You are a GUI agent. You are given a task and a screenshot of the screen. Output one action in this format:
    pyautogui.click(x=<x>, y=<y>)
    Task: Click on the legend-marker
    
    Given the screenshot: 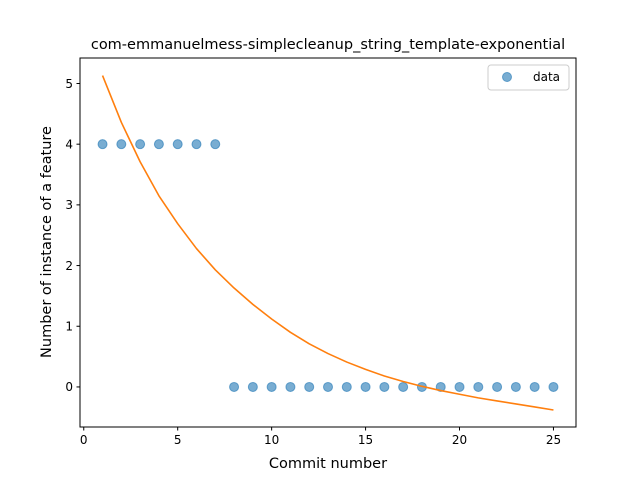 What is the action you would take?
    pyautogui.click(x=507, y=77)
    